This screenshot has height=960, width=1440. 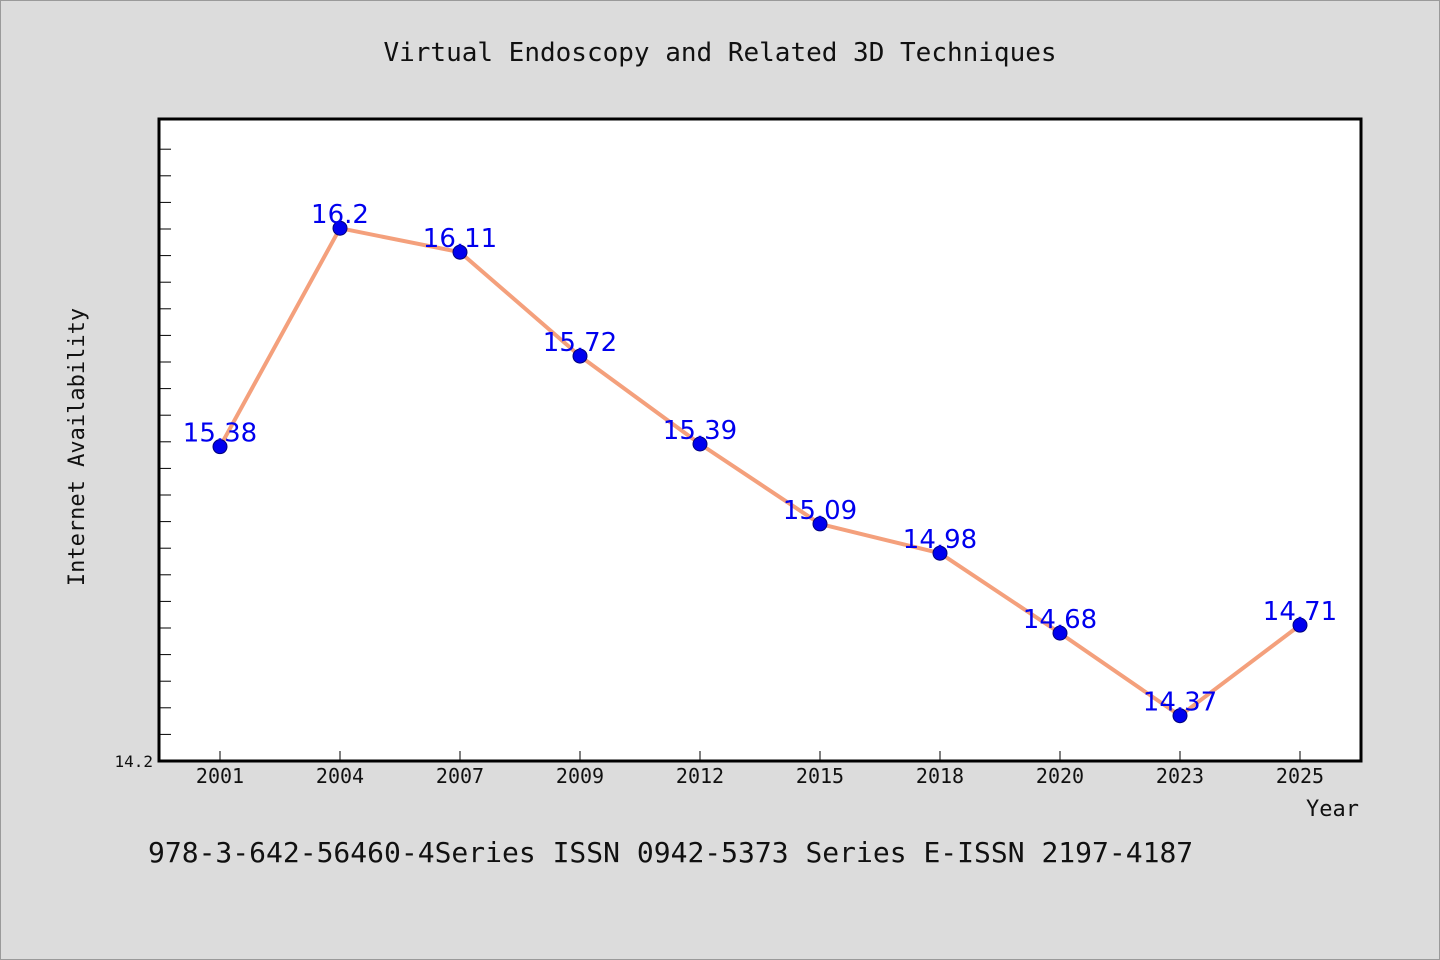 I want to click on data-label: 14.71, so click(x=1300, y=612).